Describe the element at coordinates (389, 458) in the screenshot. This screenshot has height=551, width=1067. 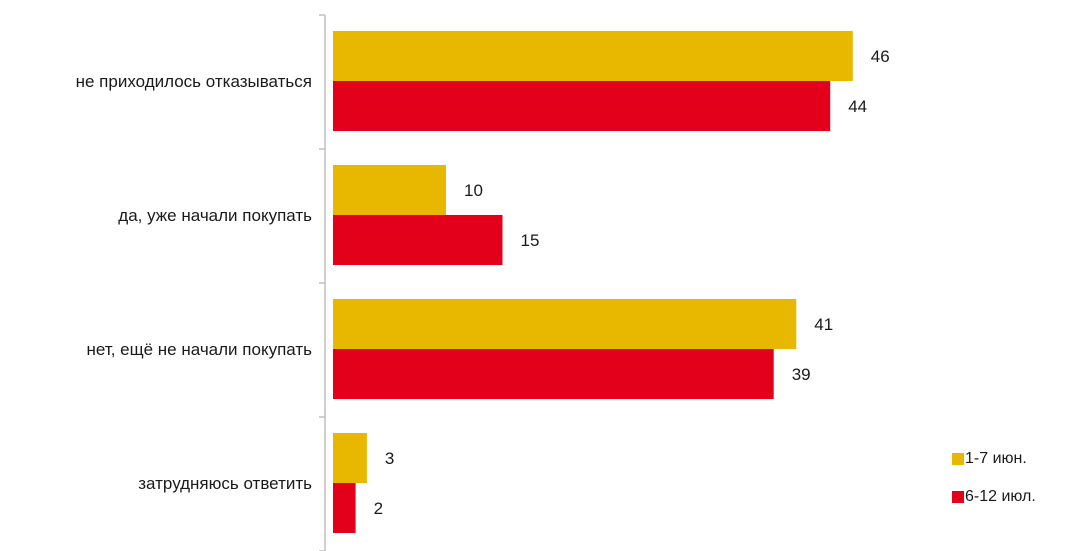
I see `value-label: 3` at that location.